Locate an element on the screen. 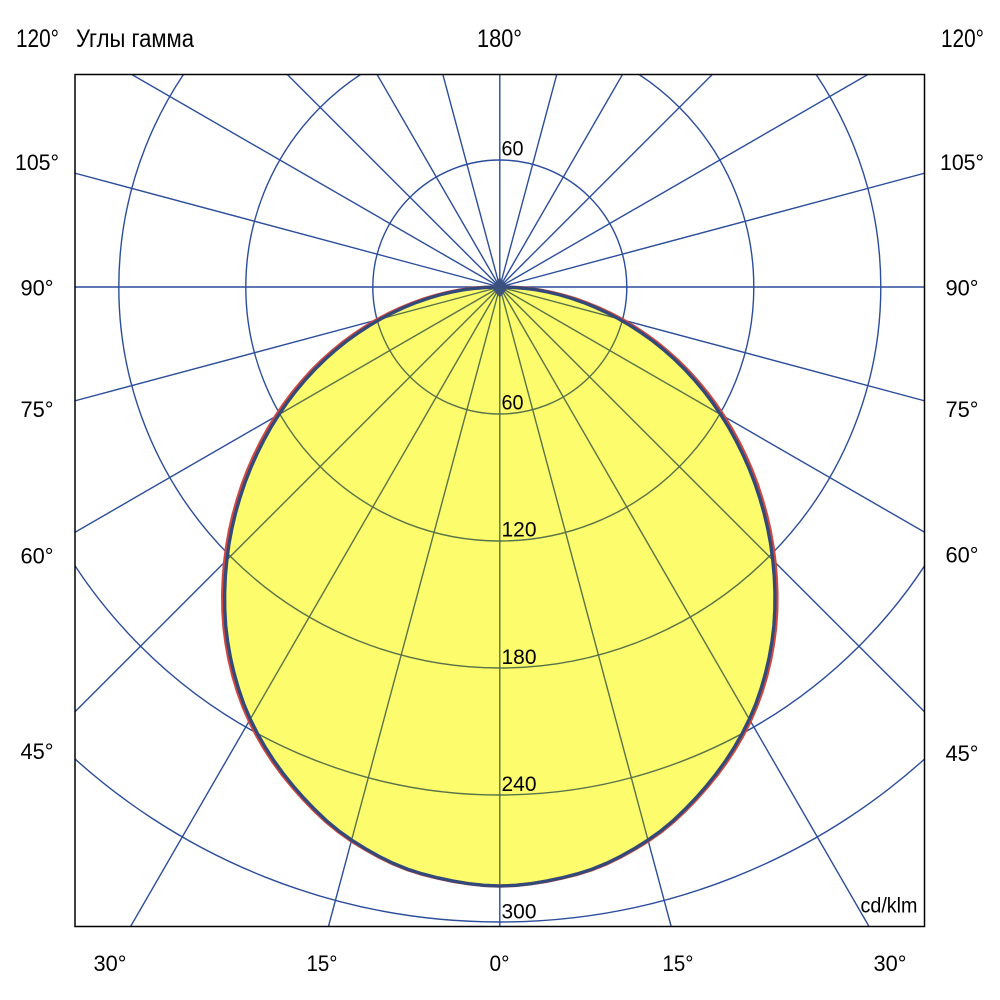 Image resolution: width=1000 pixels, height=1000 pixels. svg-text: 180 is located at coordinates (519, 657).